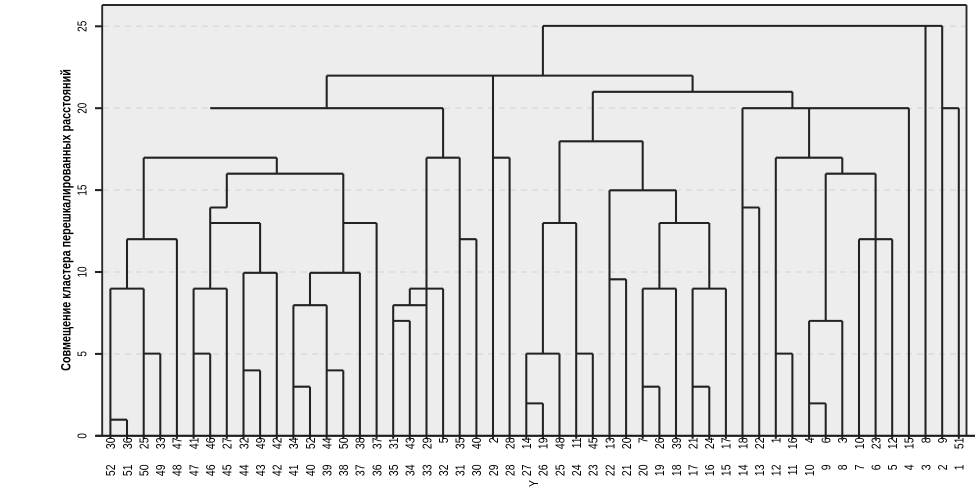 The image size is (978, 498). What do you see at coordinates (876, 467) in the screenshot?
I see `svg-text: 6` at bounding box center [876, 467].